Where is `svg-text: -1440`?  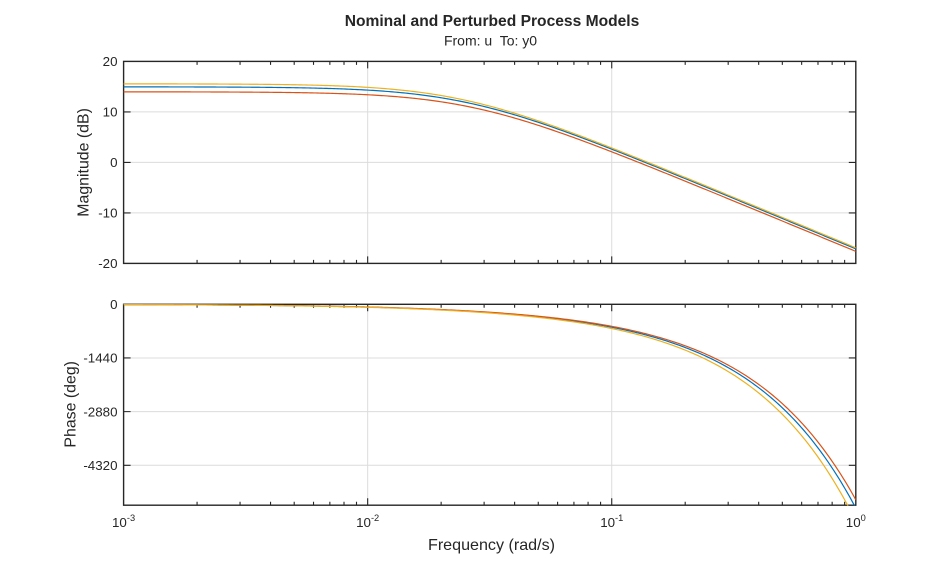
svg-text: -1440 is located at coordinates (100, 358).